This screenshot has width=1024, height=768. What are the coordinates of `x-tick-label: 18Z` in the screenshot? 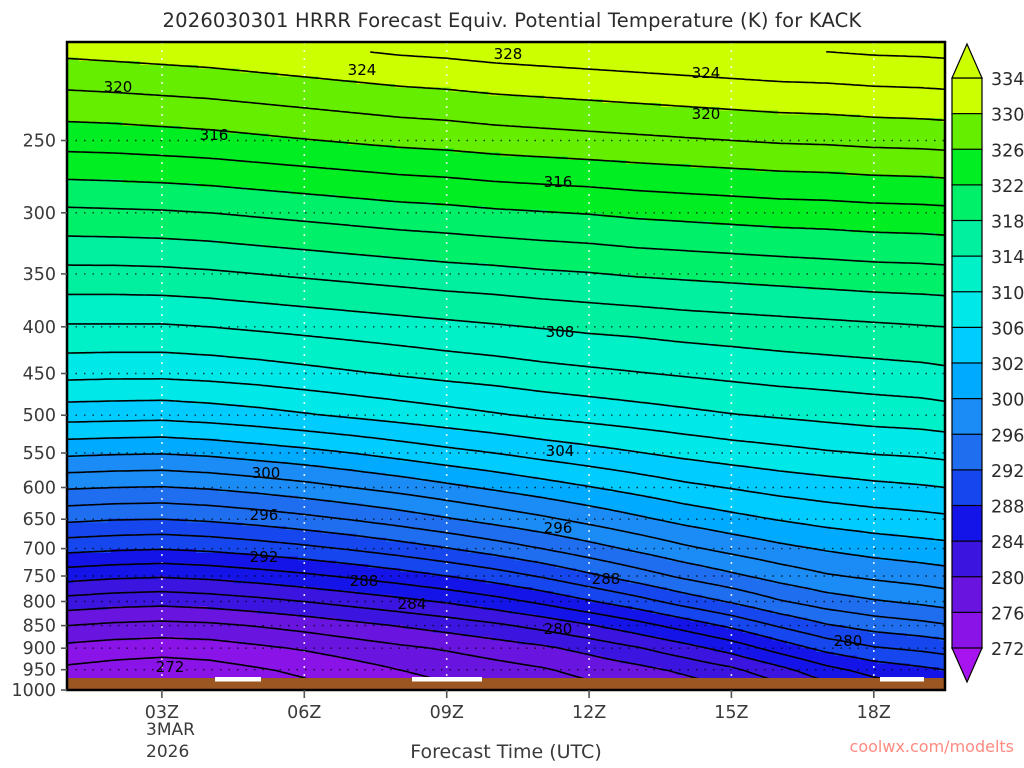 It's located at (874, 713).